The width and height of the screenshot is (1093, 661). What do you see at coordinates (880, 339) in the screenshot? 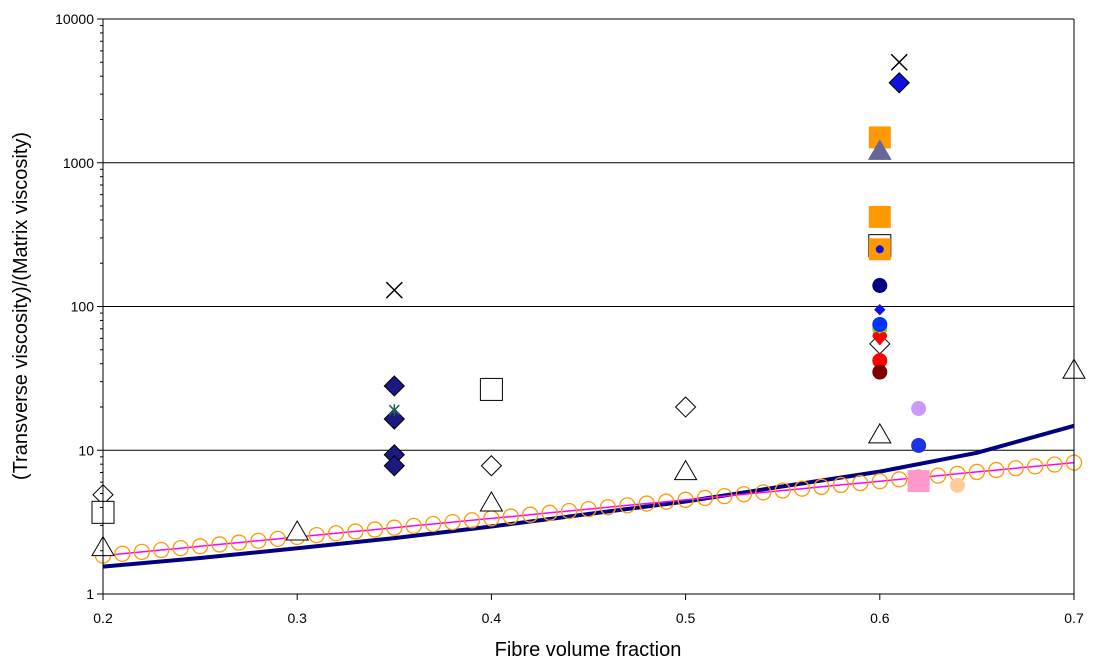
I see `data-point-heart` at bounding box center [880, 339].